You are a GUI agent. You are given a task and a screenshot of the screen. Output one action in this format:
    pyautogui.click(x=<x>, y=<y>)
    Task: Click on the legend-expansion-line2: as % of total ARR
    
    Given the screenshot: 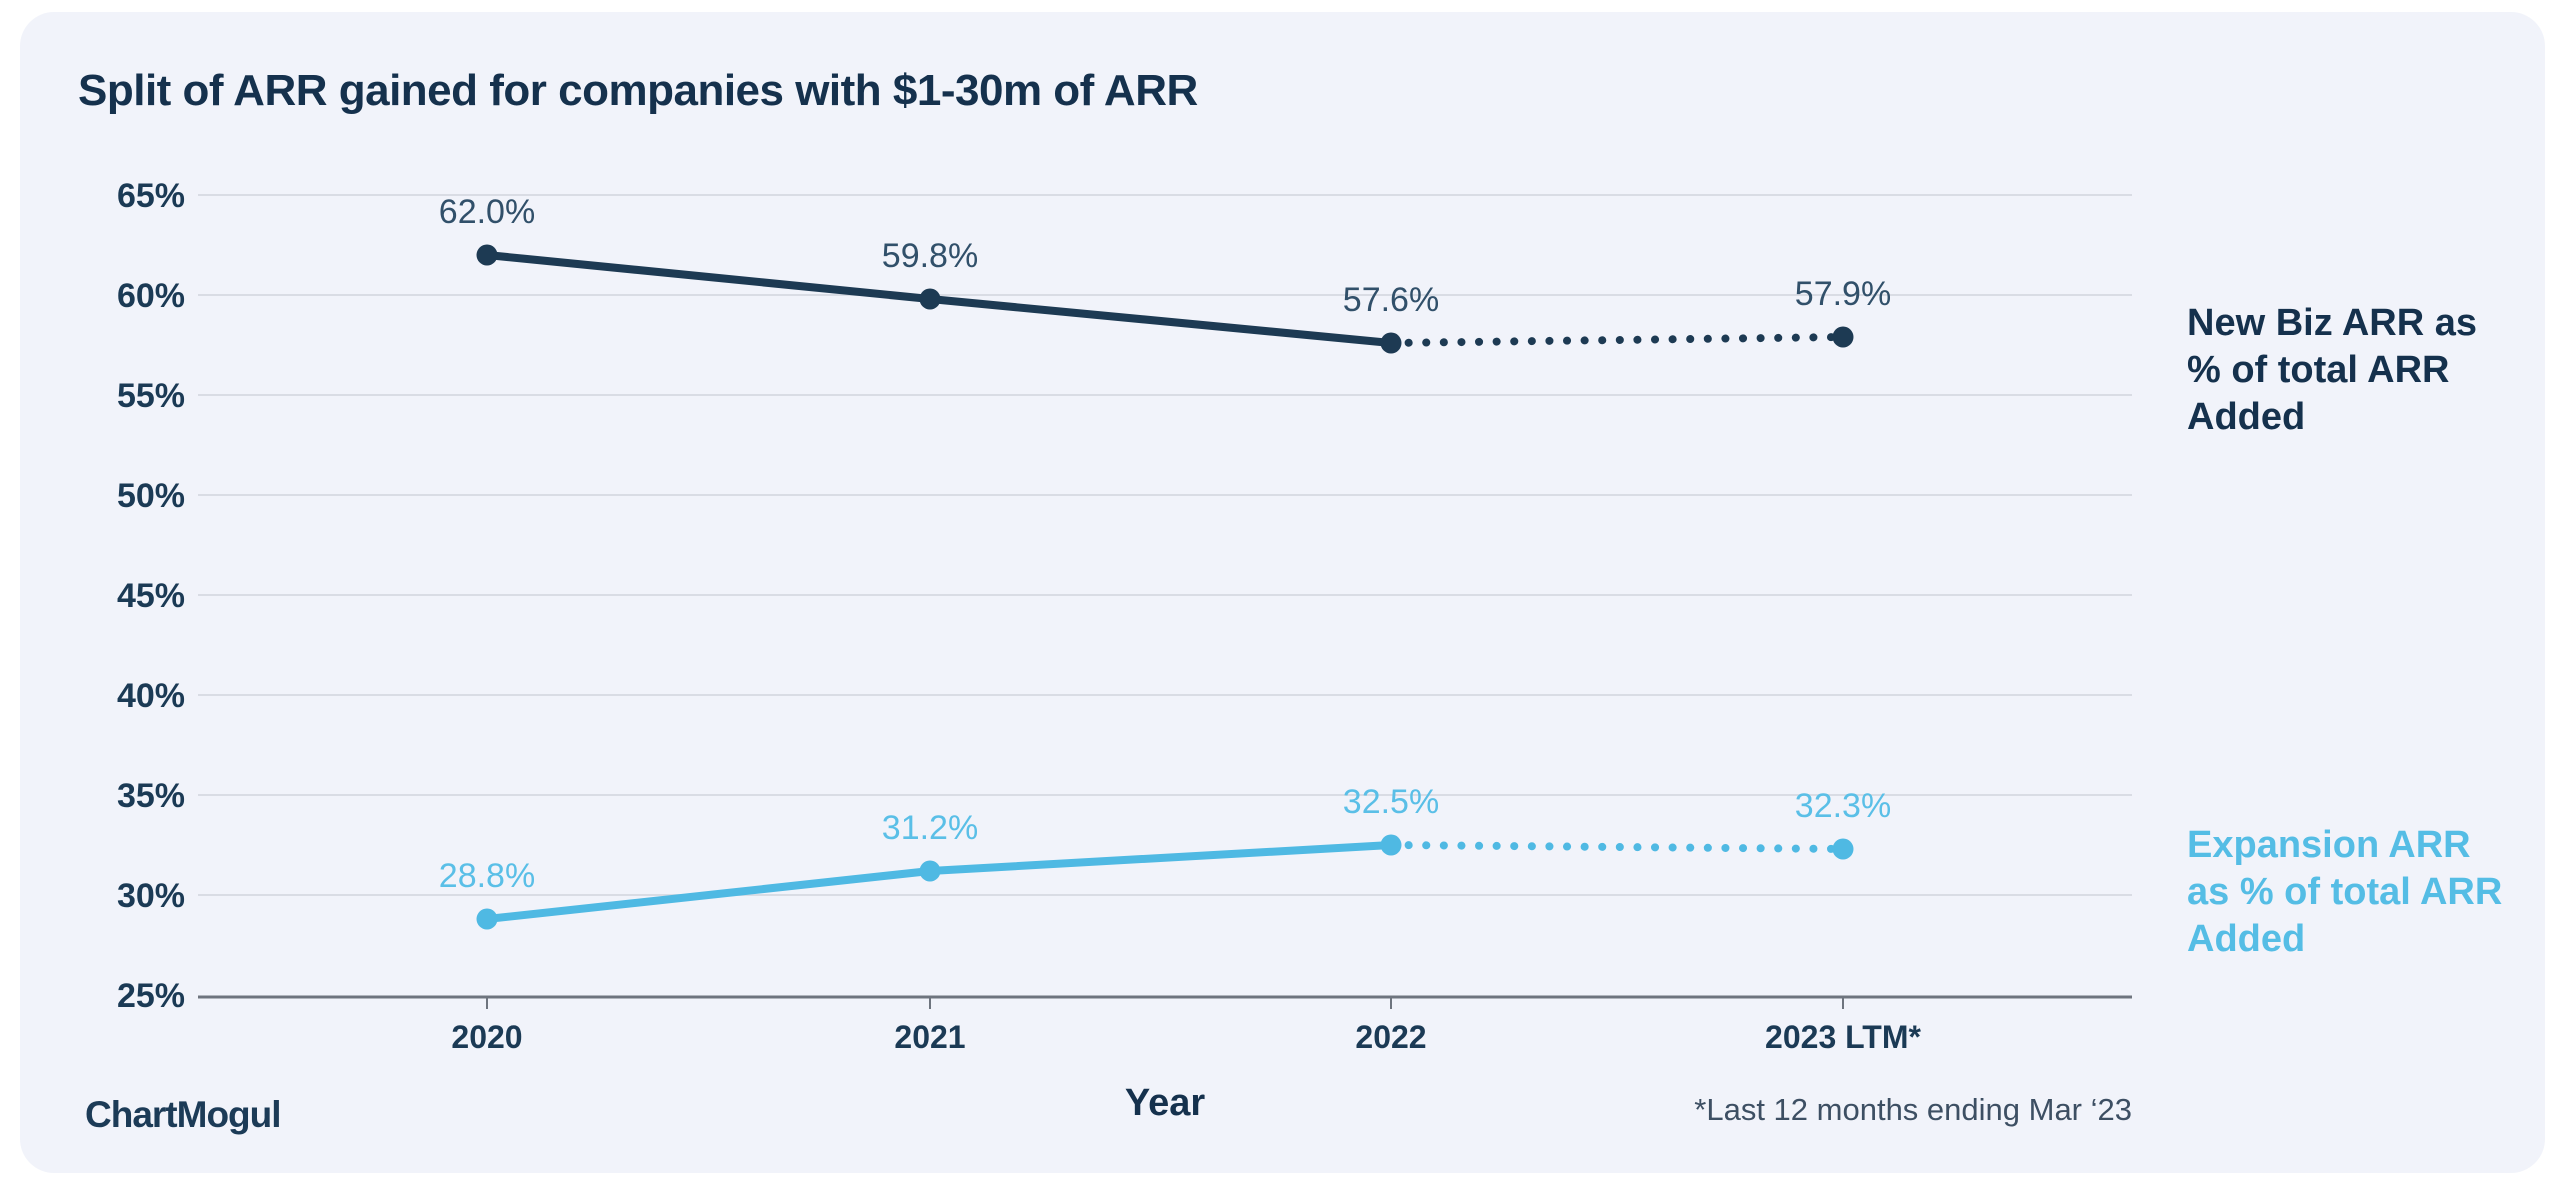 What is the action you would take?
    pyautogui.click(x=2345, y=892)
    